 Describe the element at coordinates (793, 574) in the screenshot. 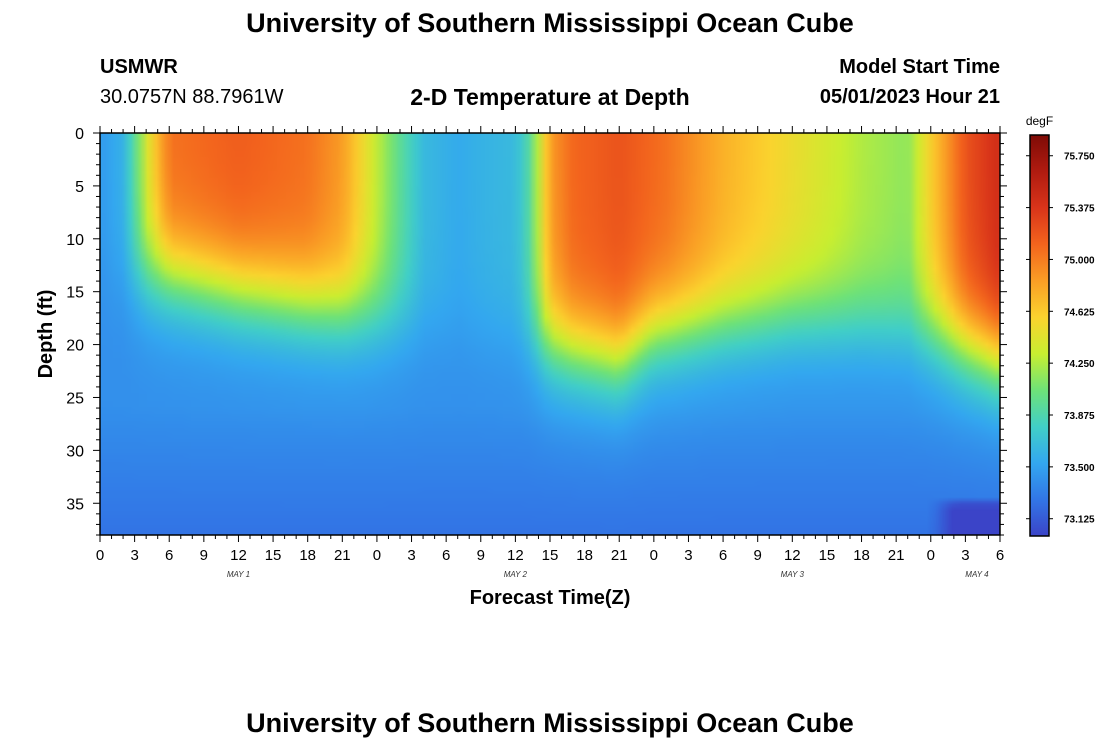

I see `date-label: MAY 3` at that location.